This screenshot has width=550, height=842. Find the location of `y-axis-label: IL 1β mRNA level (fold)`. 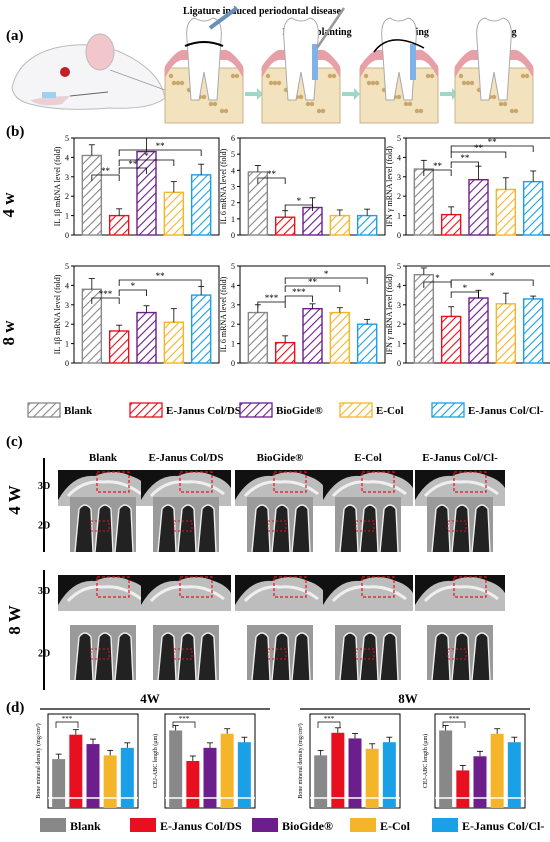

y-axis-label: IL 1β mRNA level (fold) is located at coordinates (57, 186).